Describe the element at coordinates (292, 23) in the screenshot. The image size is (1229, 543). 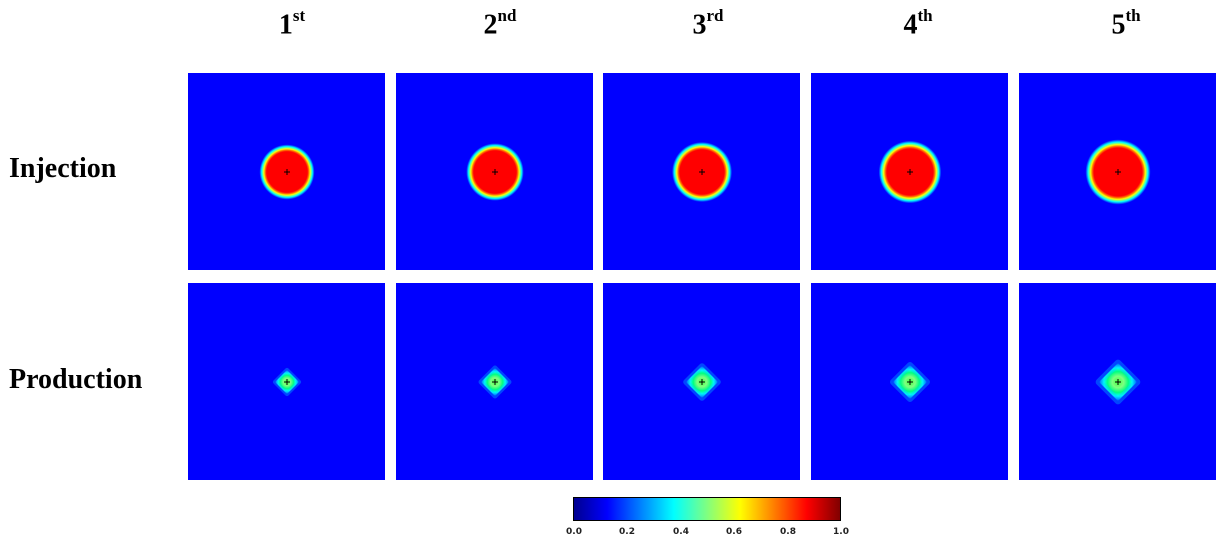
I see `column-title-1: 1st` at that location.